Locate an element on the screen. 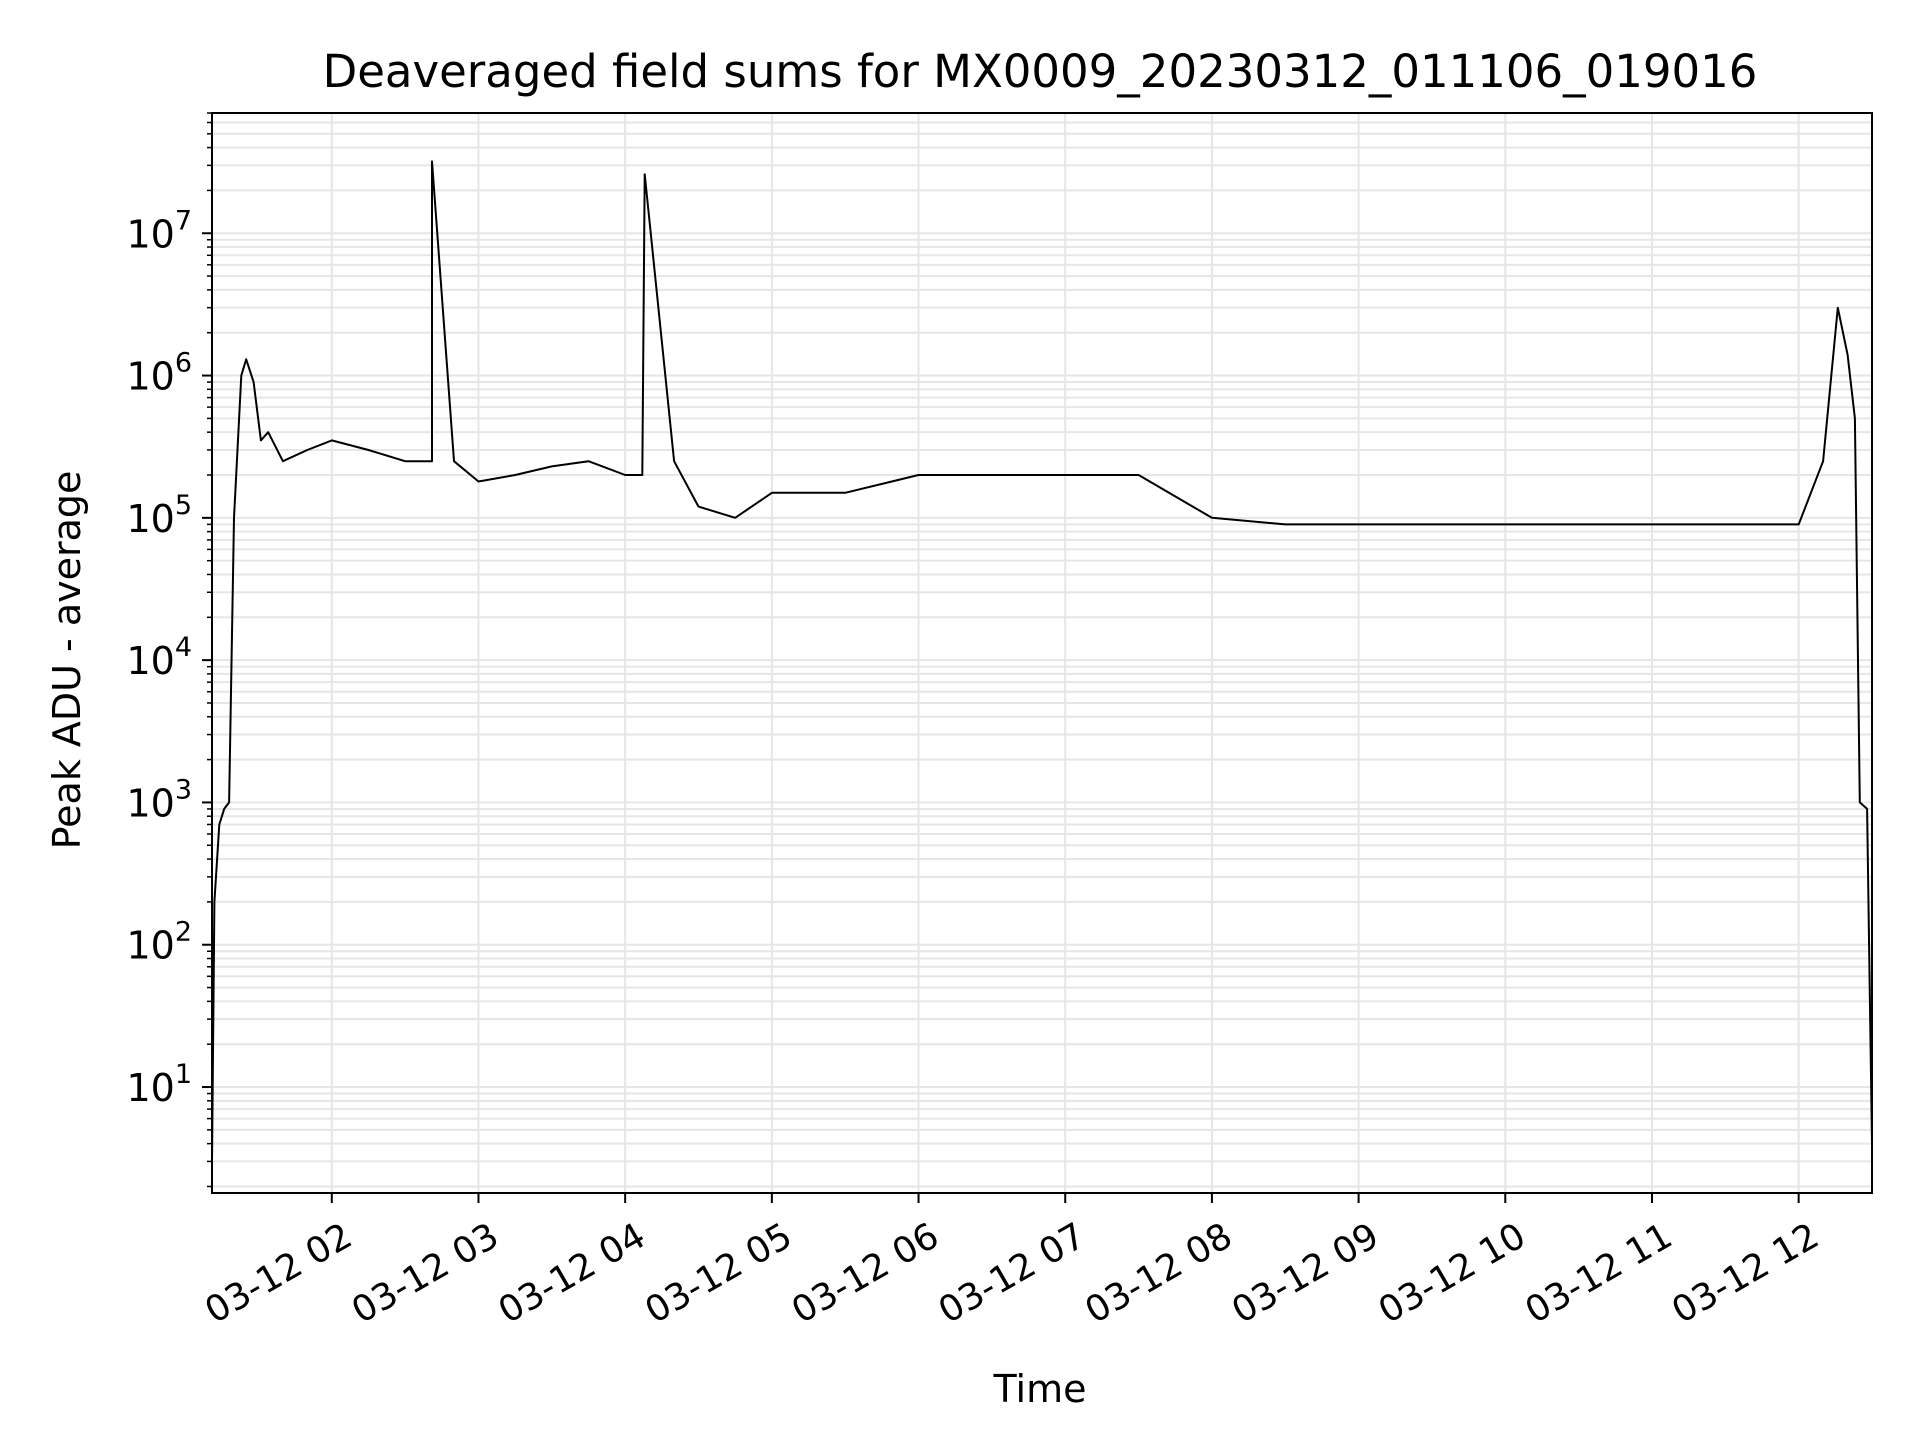  x-tick-label: 03-12 08 is located at coordinates (1159, 1273).